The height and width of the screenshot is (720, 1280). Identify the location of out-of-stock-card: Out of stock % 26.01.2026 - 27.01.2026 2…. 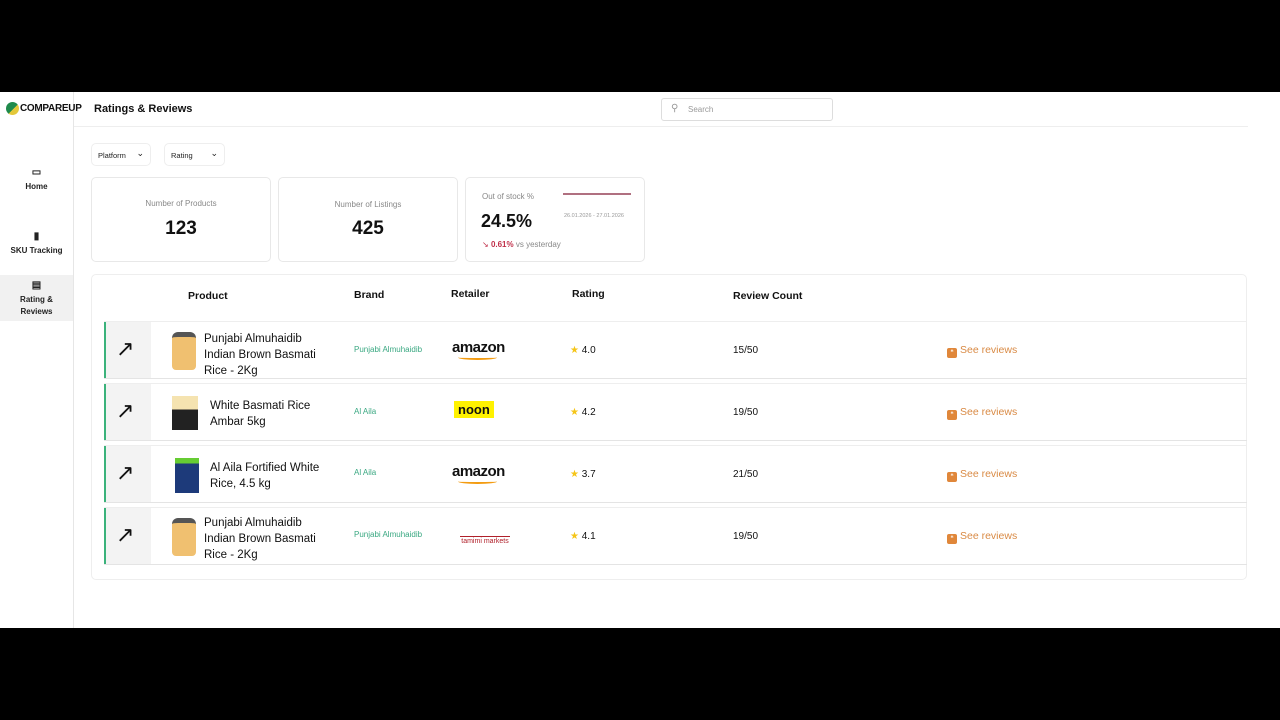
(555, 219).